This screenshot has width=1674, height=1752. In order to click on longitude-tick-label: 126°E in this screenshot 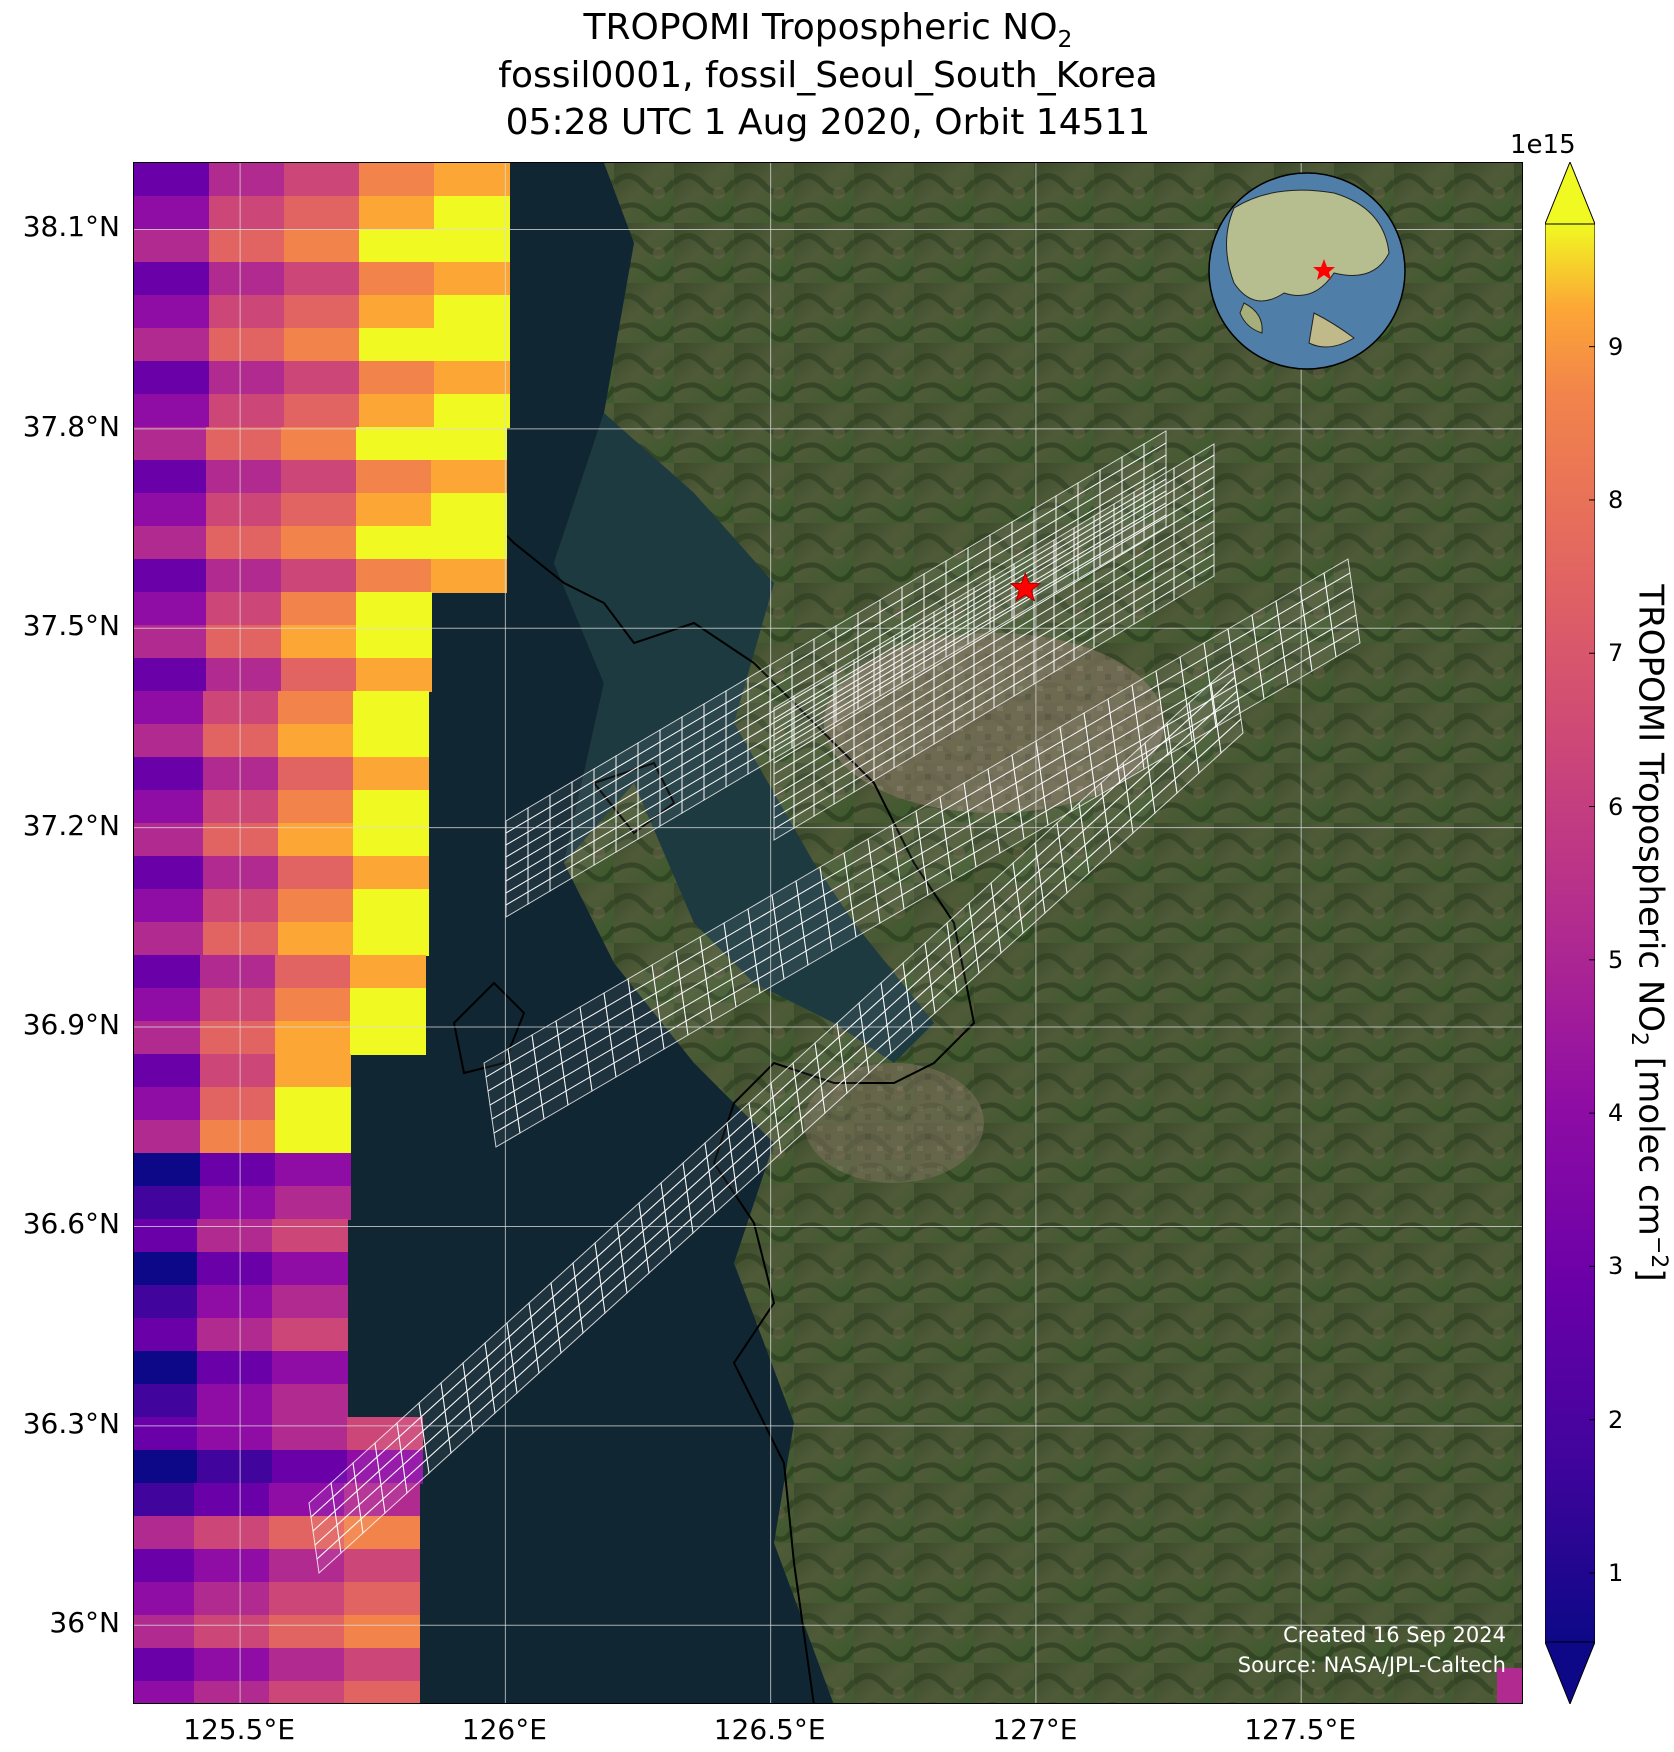, I will do `click(504, 1729)`.